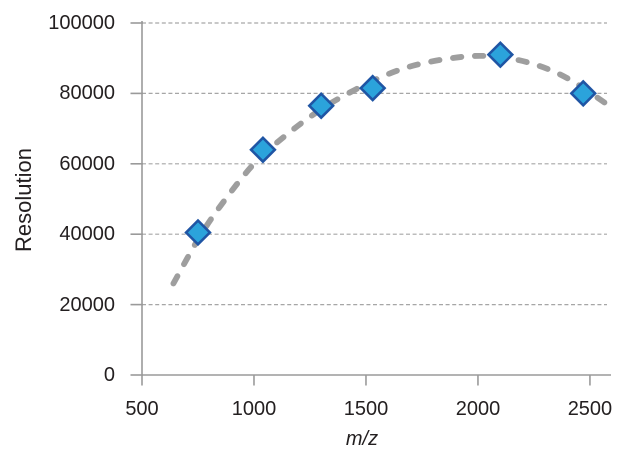 Image resolution: width=634 pixels, height=460 pixels. Describe the element at coordinates (478, 409) in the screenshot. I see `x-tick-label: 2000` at that location.